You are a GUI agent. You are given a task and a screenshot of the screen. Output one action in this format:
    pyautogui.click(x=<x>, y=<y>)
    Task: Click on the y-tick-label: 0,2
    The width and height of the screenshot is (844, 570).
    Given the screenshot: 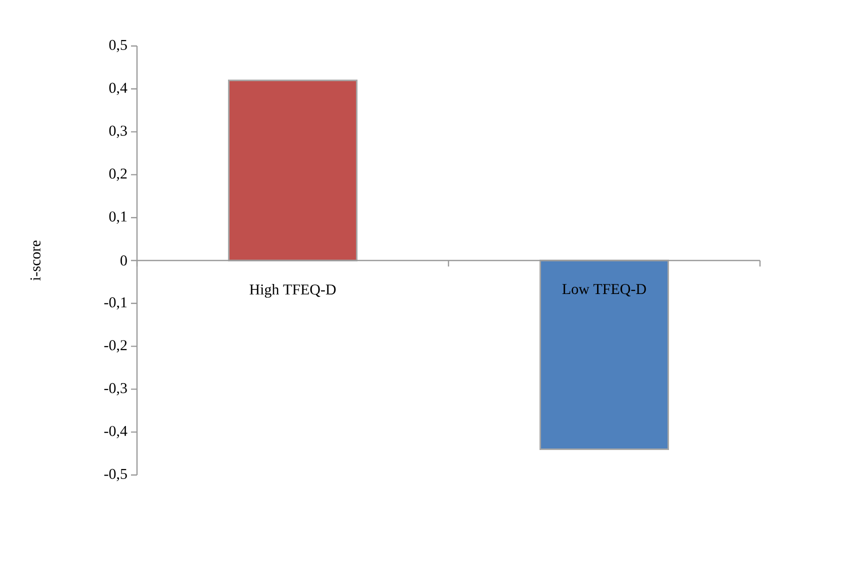 What is the action you would take?
    pyautogui.click(x=118, y=174)
    